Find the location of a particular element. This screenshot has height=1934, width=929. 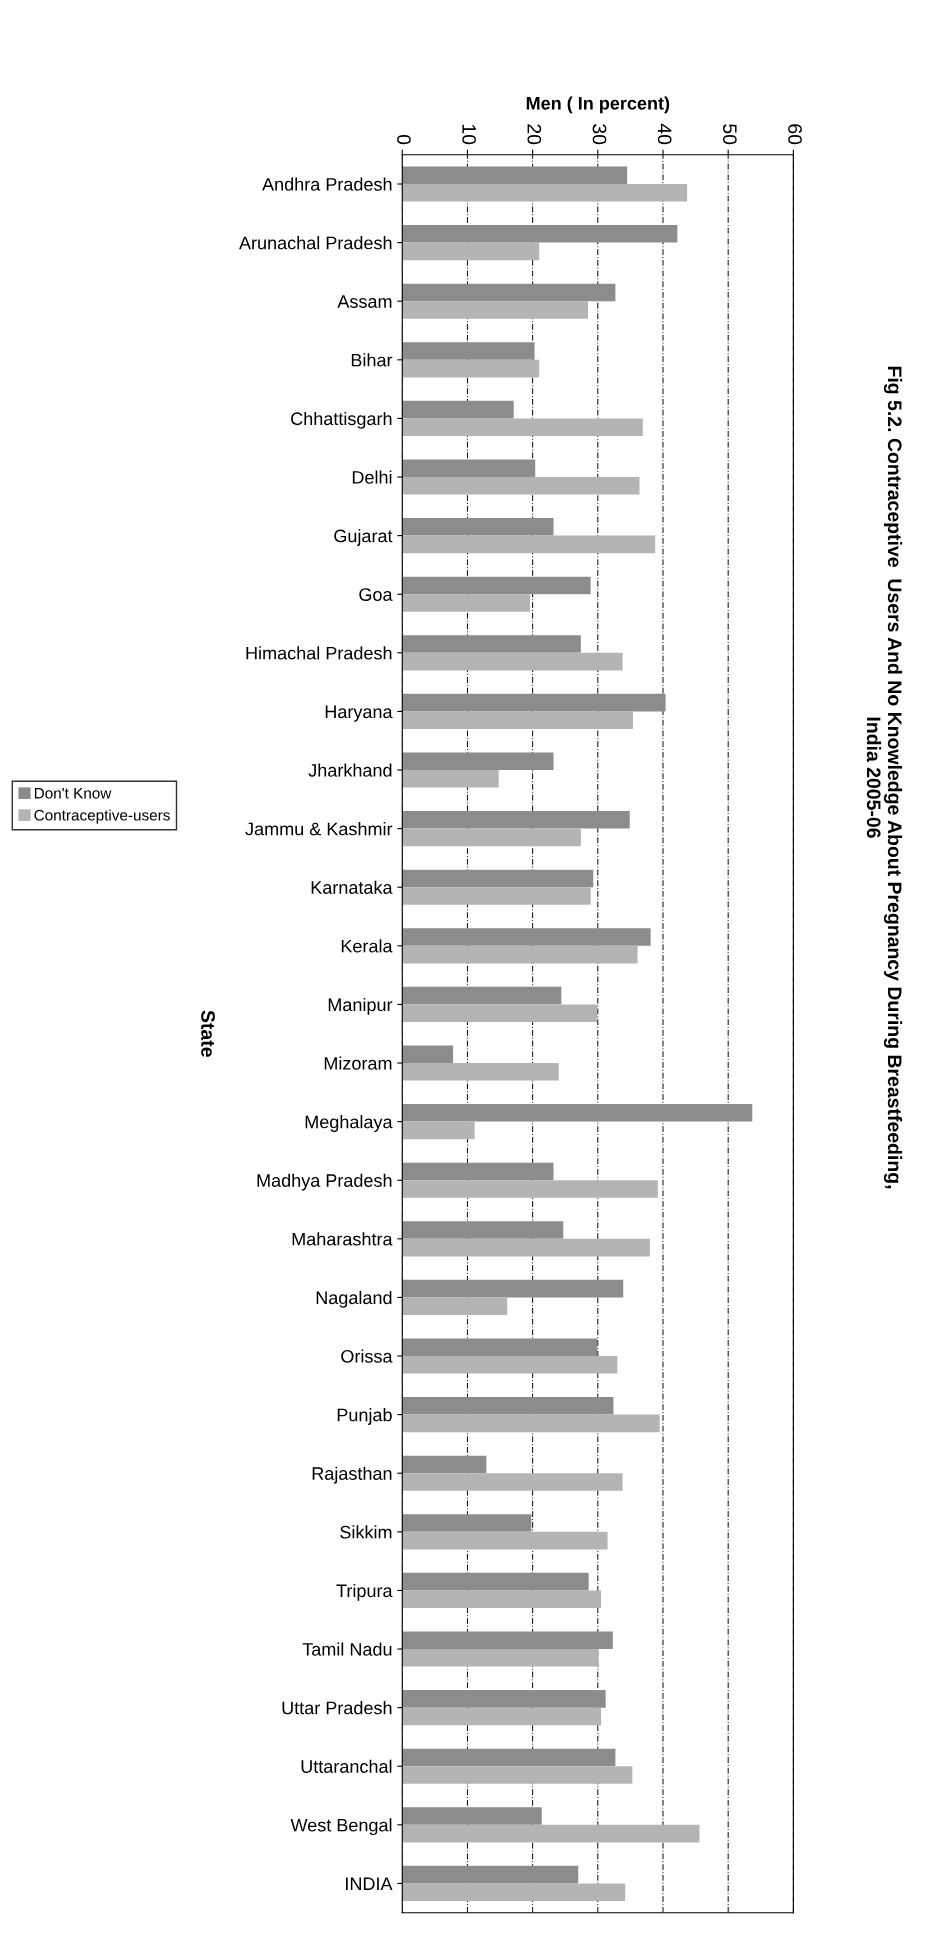

x-axis-title: Men ( In percent) is located at coordinates (598, 105).